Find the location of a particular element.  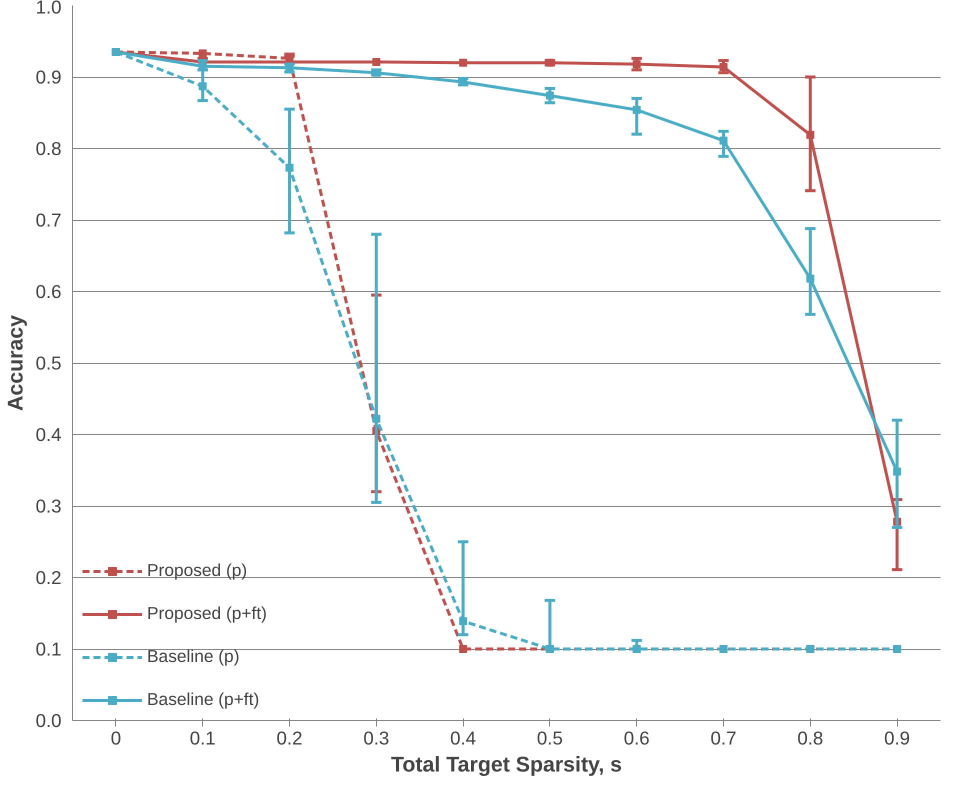

legend-label: Baseline (p+ft) is located at coordinates (203, 699).